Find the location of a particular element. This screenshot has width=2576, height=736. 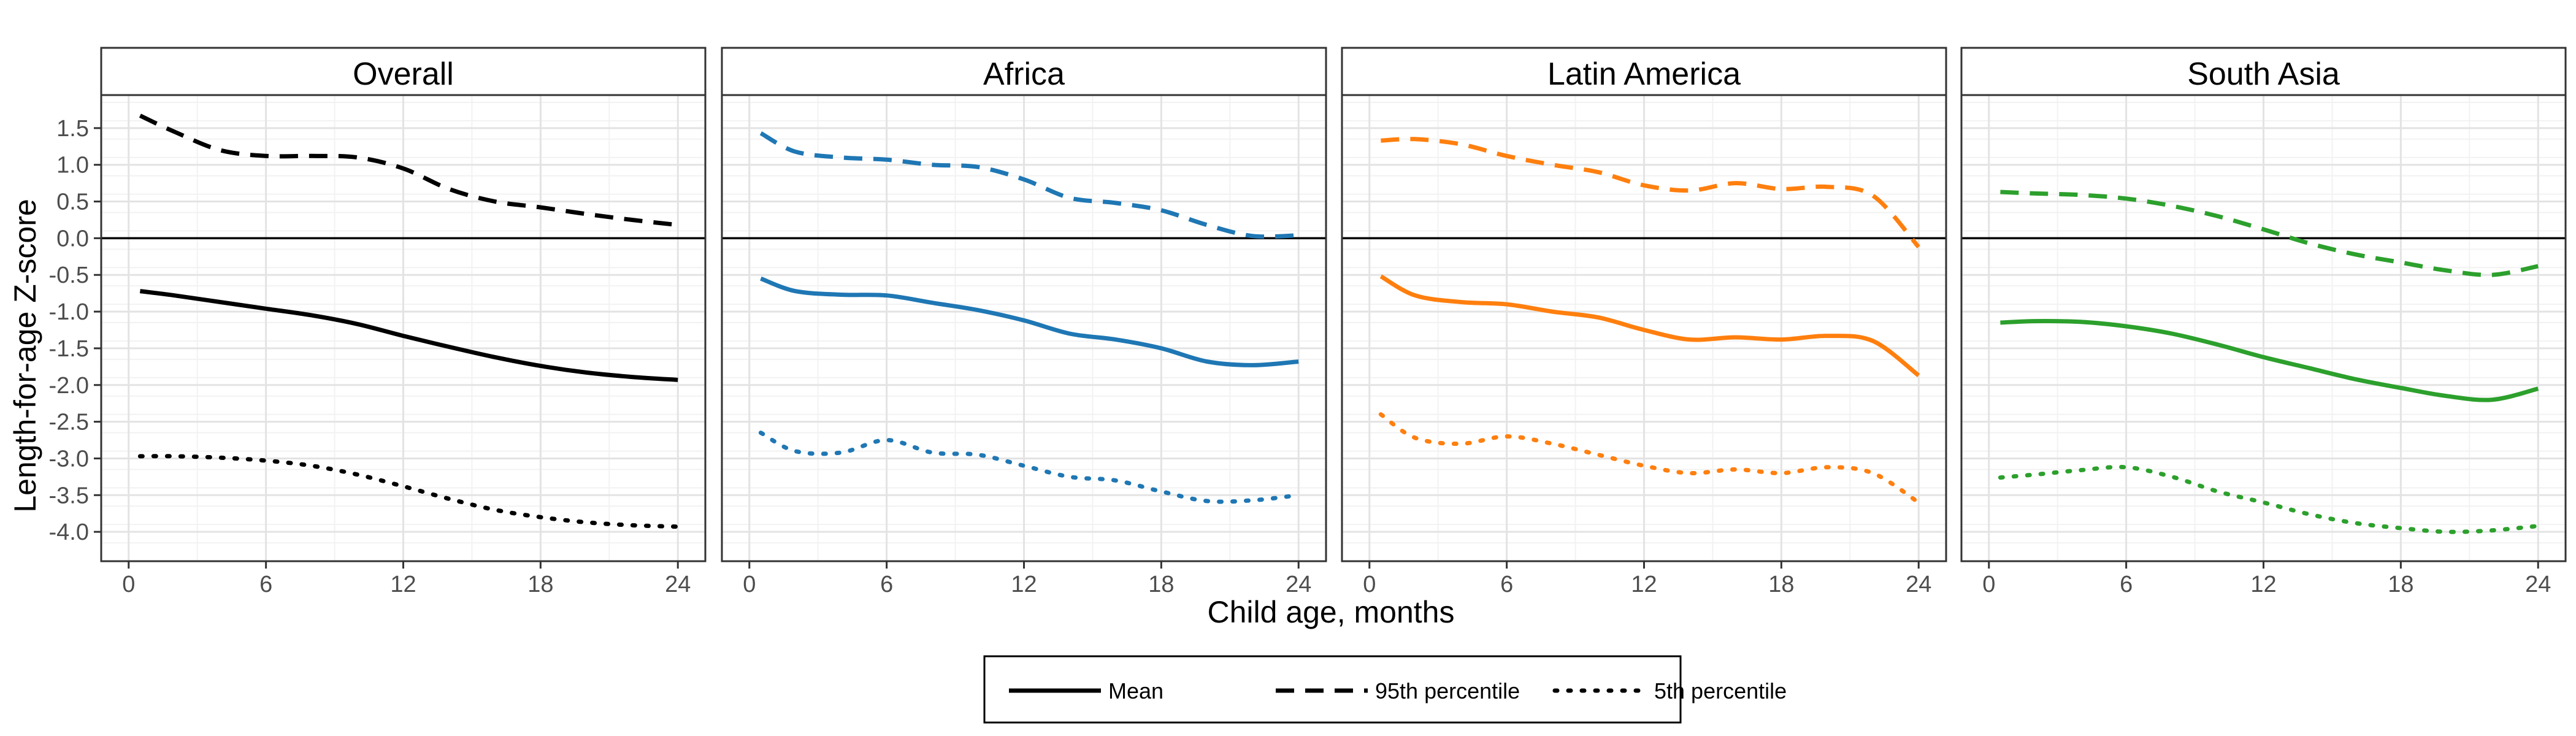

y-tick-label: 1.5 is located at coordinates (72, 129).